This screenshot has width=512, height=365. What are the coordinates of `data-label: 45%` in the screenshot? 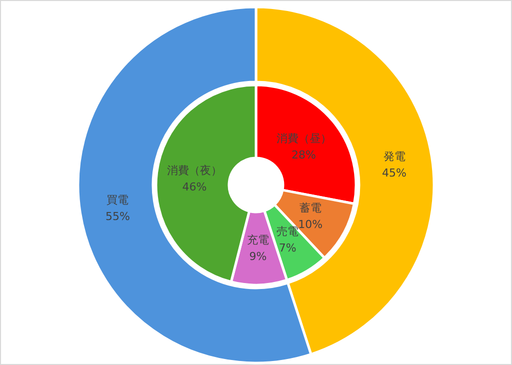 It's located at (394, 173).